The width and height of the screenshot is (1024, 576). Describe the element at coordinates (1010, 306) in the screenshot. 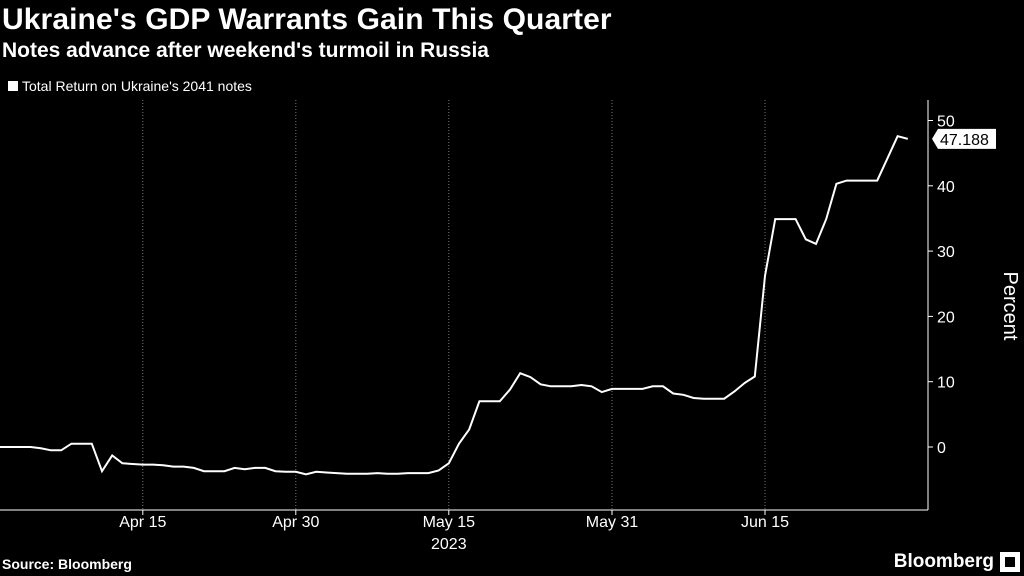

I see `y-axis-label: Percent` at that location.